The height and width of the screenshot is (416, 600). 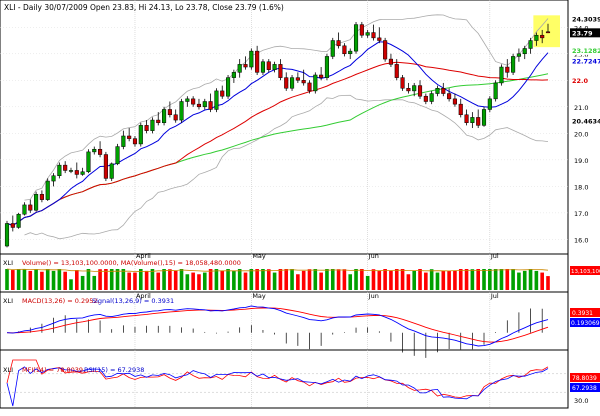 What do you see at coordinates (581, 108) in the screenshot?
I see `price-tick-label: 21.0` at bounding box center [581, 108].